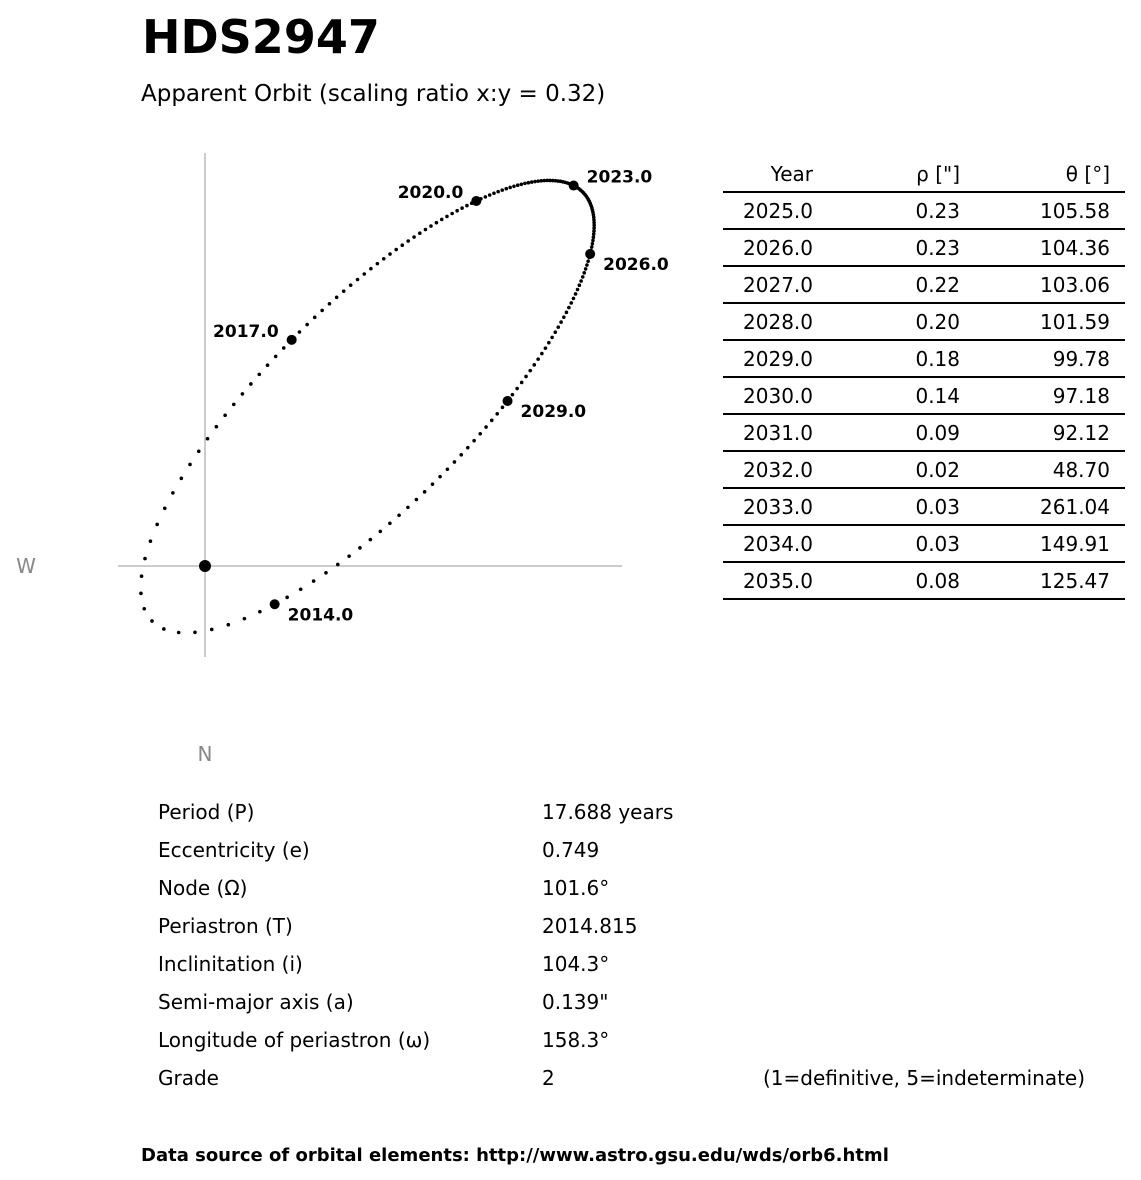  Describe the element at coordinates (205, 566) in the screenshot. I see `primary-star` at that location.